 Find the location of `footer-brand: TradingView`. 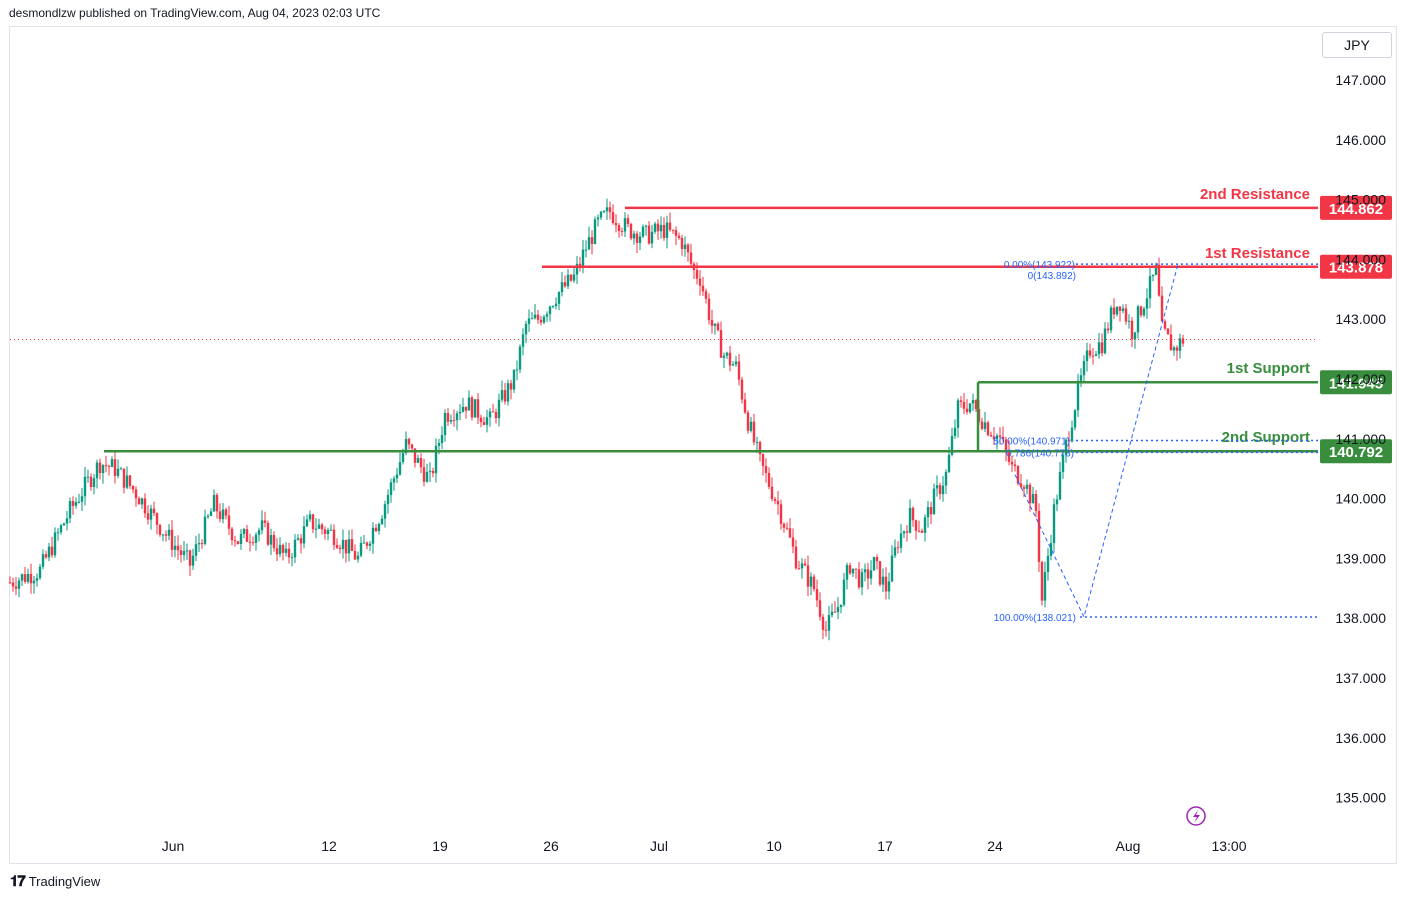

footer-brand: TradingView is located at coordinates (64, 881).